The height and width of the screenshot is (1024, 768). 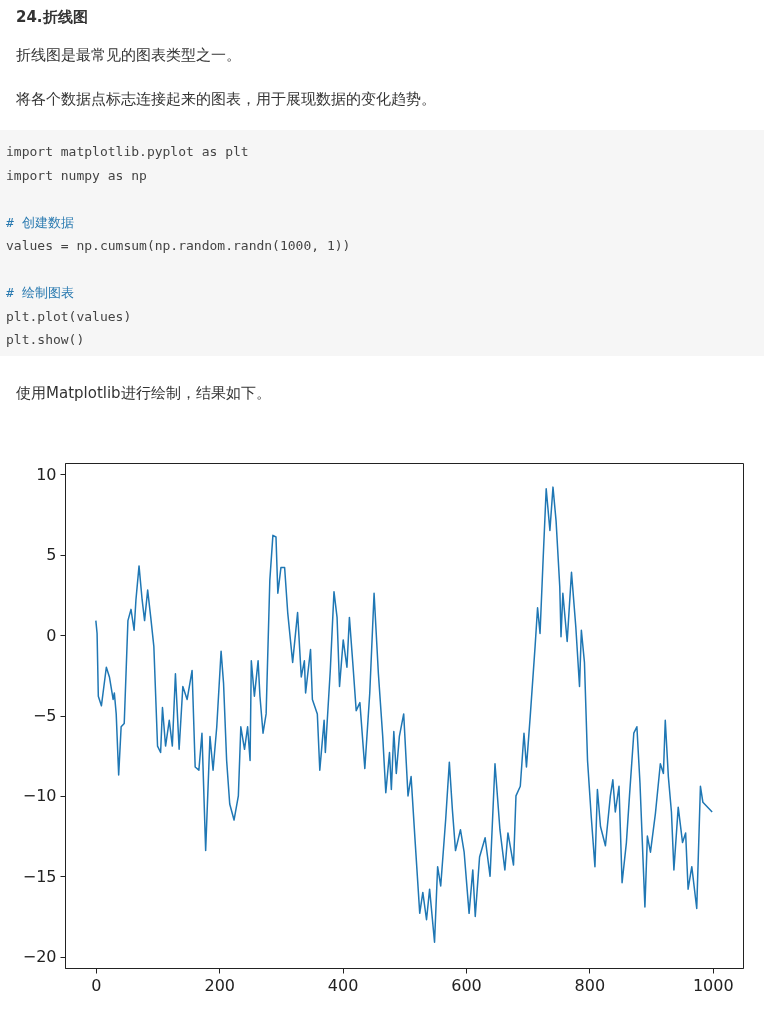 What do you see at coordinates (226, 99) in the screenshot?
I see `text: 将各个数据点标志连接起来的图表，用于展现数据的变化趋势。` at bounding box center [226, 99].